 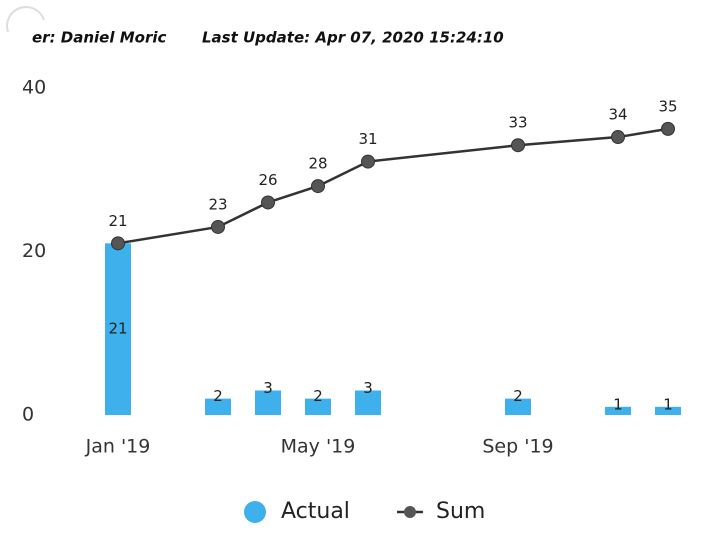 I want to click on x-tick-label: May '19, so click(x=318, y=447).